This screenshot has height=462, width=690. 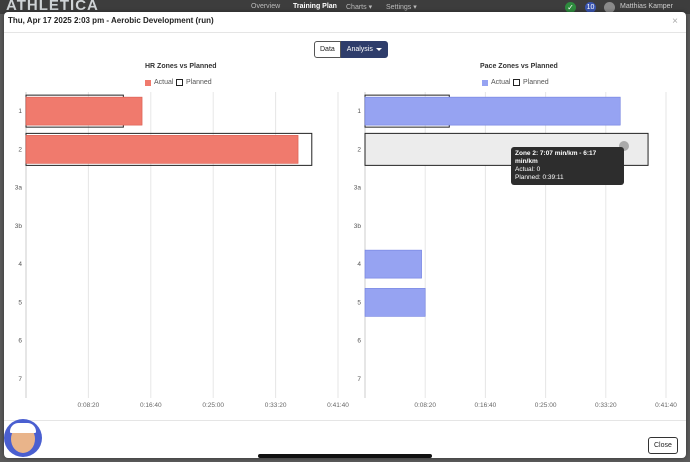 I want to click on tooltip-actual: Actual: 0, so click(x=528, y=169).